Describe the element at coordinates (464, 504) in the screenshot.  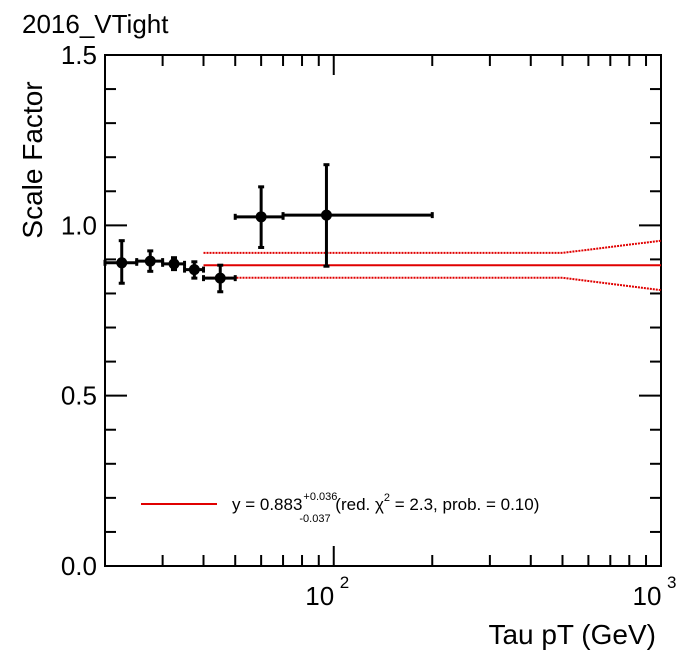
I see `legend-suffix-2: = 2.3, prob. = 0.10)` at that location.